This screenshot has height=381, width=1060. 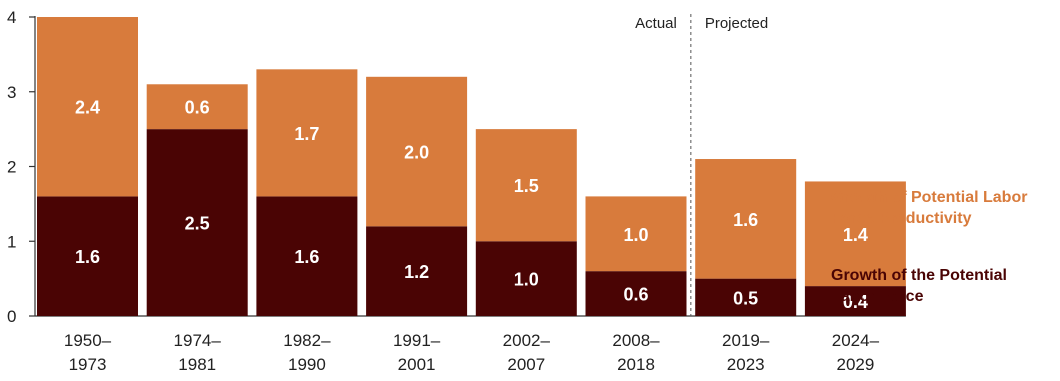 What do you see at coordinates (856, 340) in the screenshot?
I see `x-tick-label: 2024–` at bounding box center [856, 340].